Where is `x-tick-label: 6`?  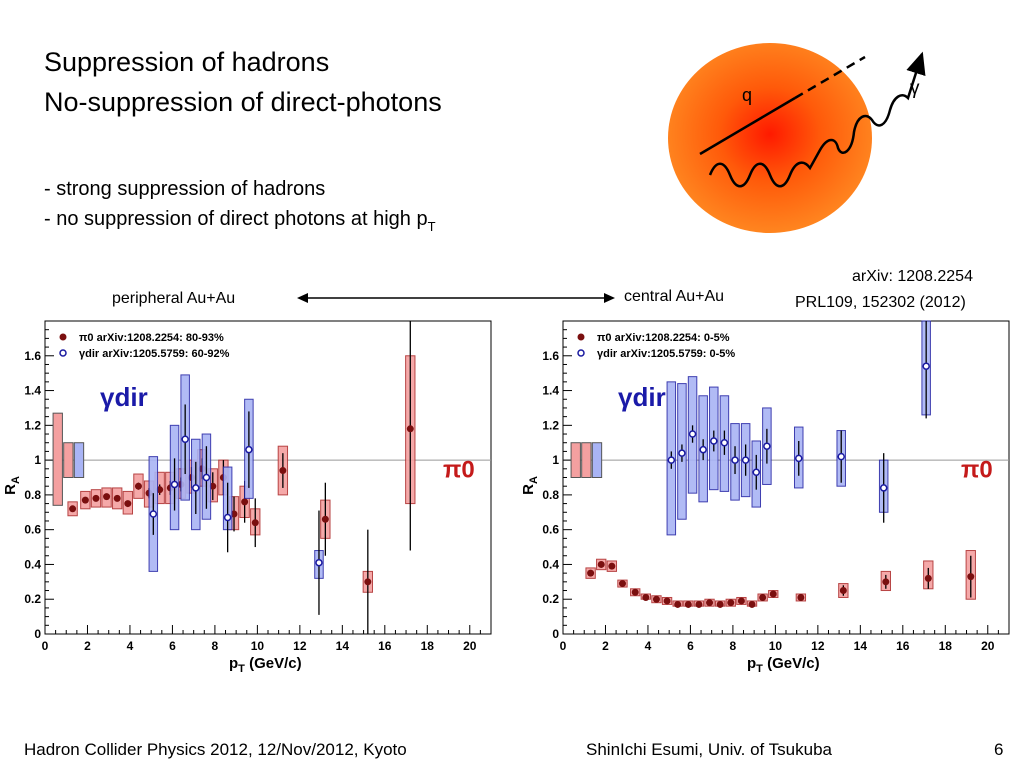 x-tick-label: 6 is located at coordinates (172, 646).